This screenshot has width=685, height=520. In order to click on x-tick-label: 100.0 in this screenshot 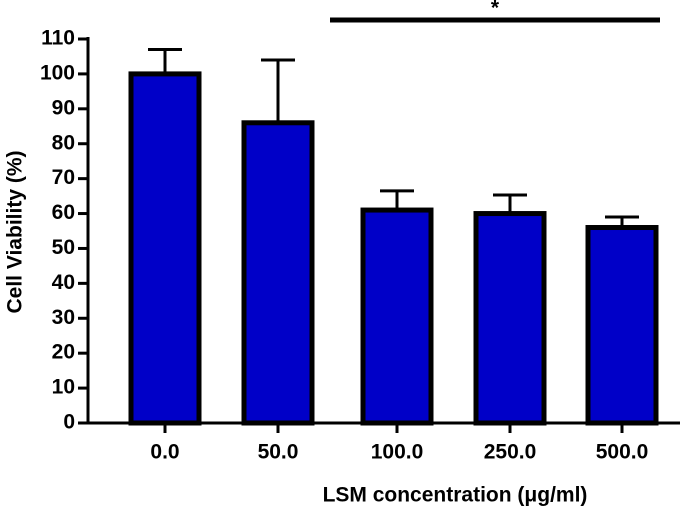, I will do `click(397, 452)`.